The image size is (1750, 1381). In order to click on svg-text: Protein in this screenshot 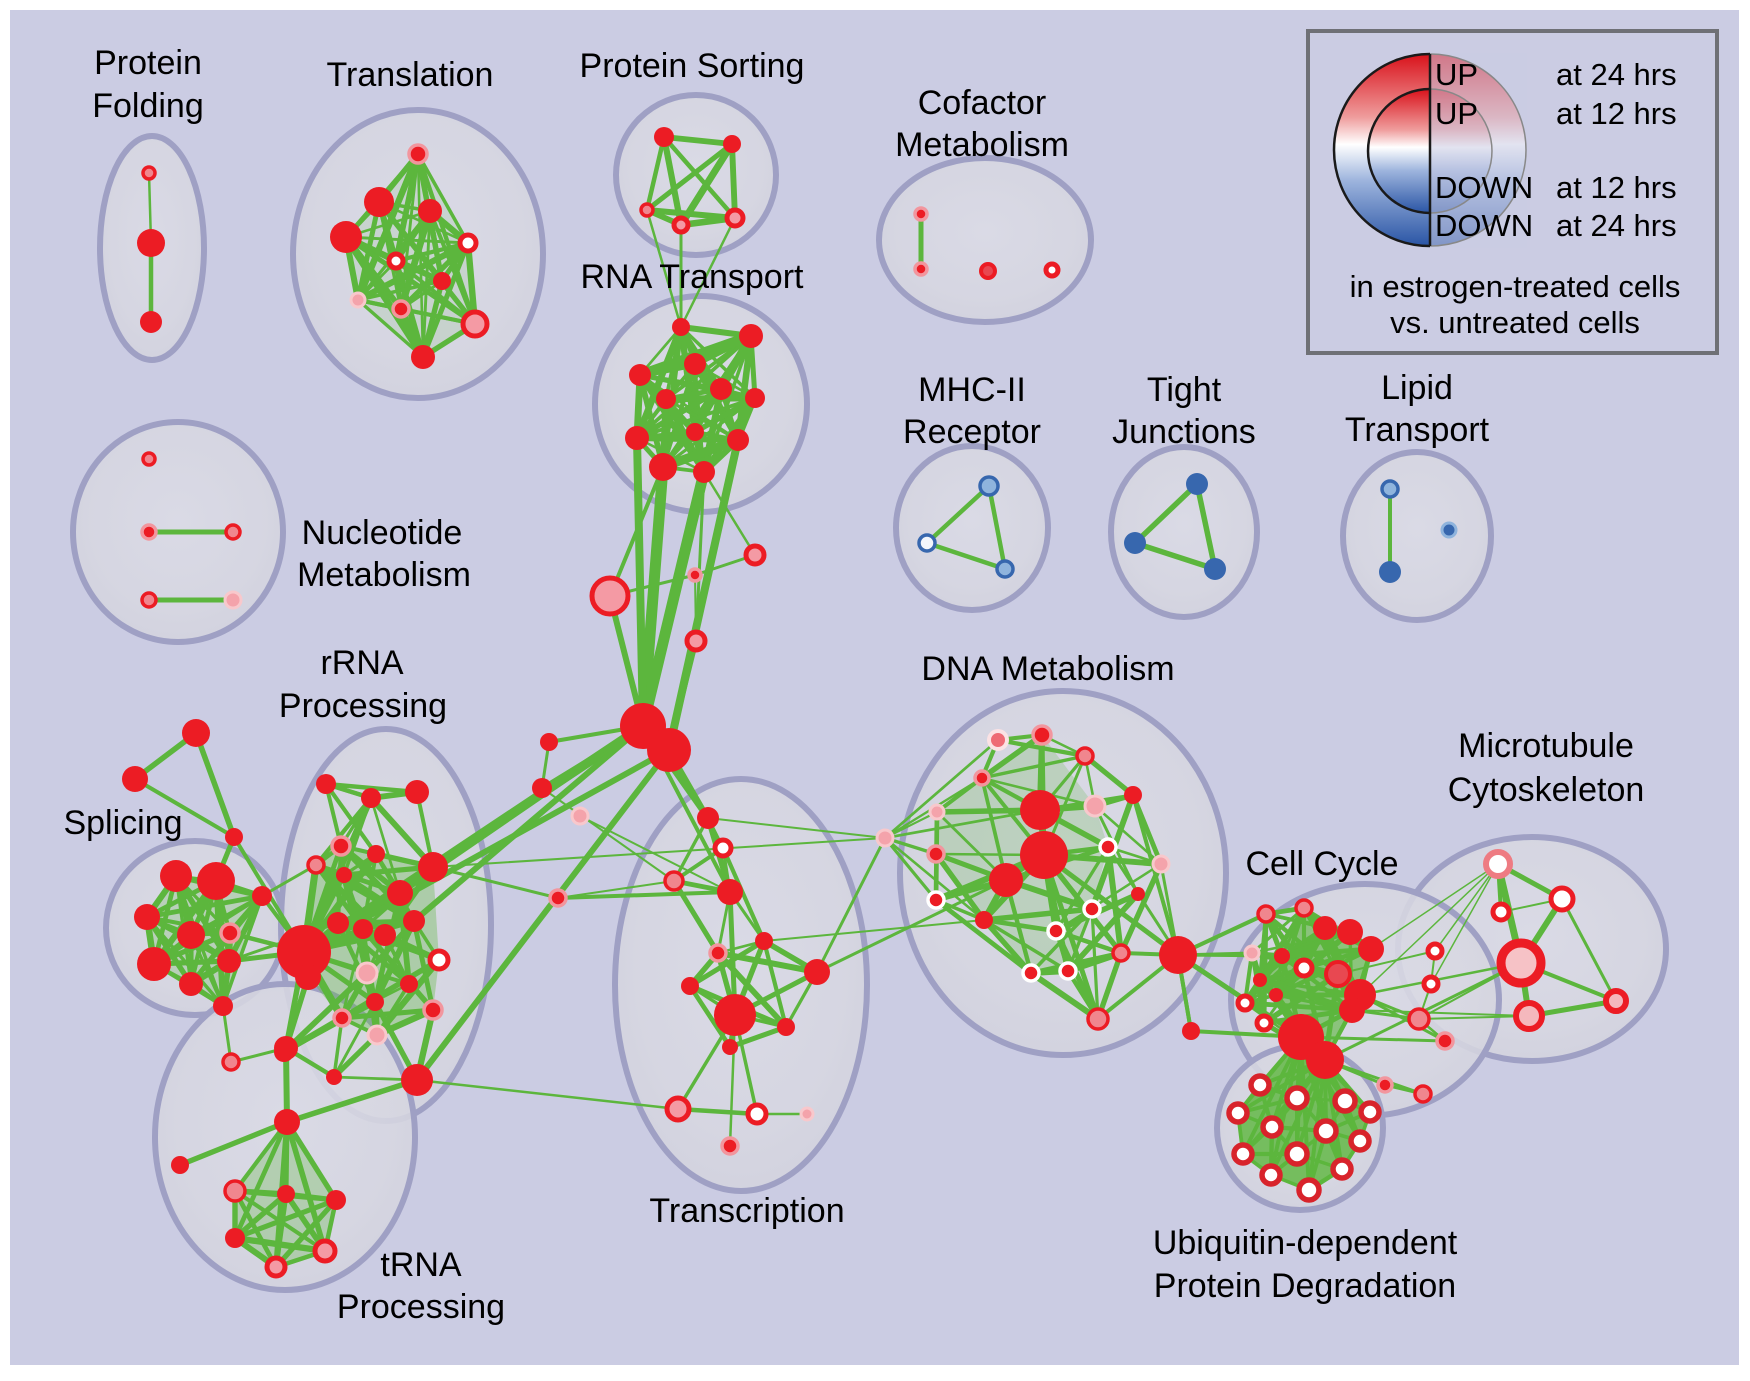, I will do `click(148, 63)`.